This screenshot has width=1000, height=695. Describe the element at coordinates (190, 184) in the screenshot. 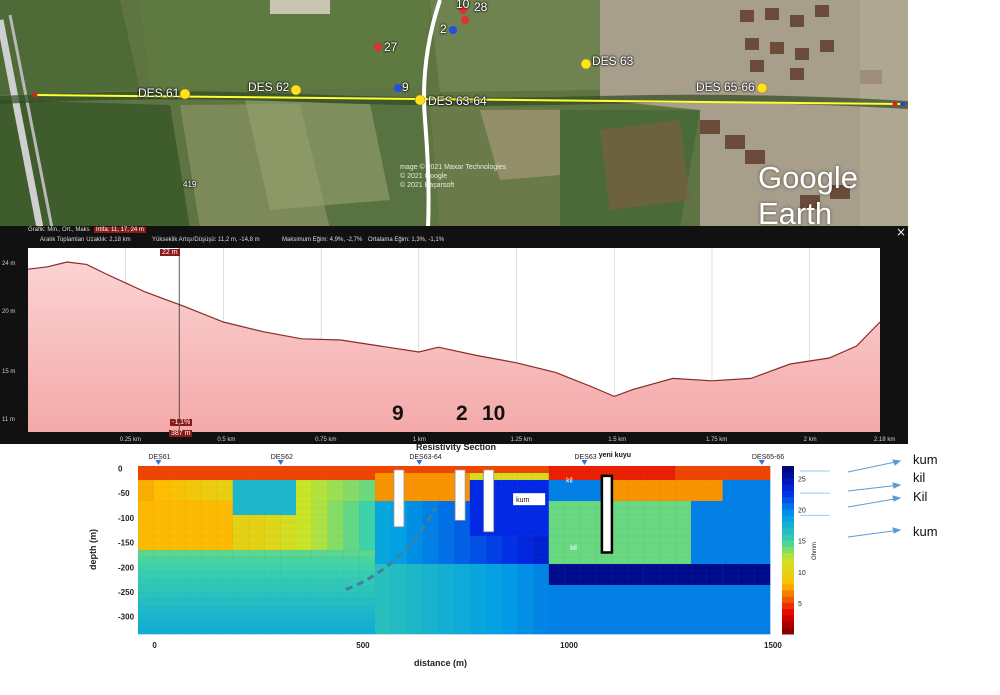

I see `road-label: 419` at that location.